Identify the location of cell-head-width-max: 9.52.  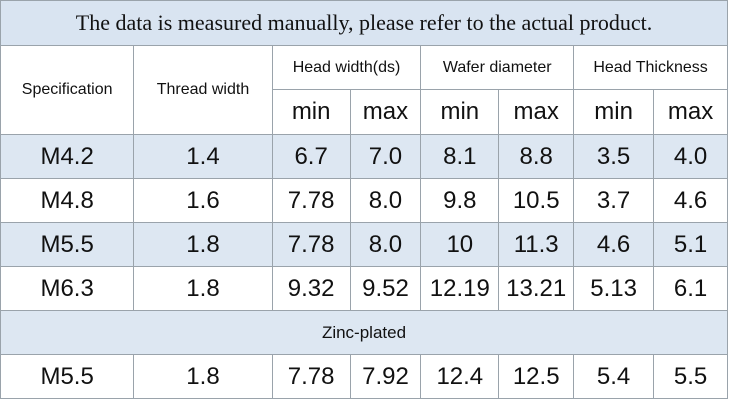
(385, 288).